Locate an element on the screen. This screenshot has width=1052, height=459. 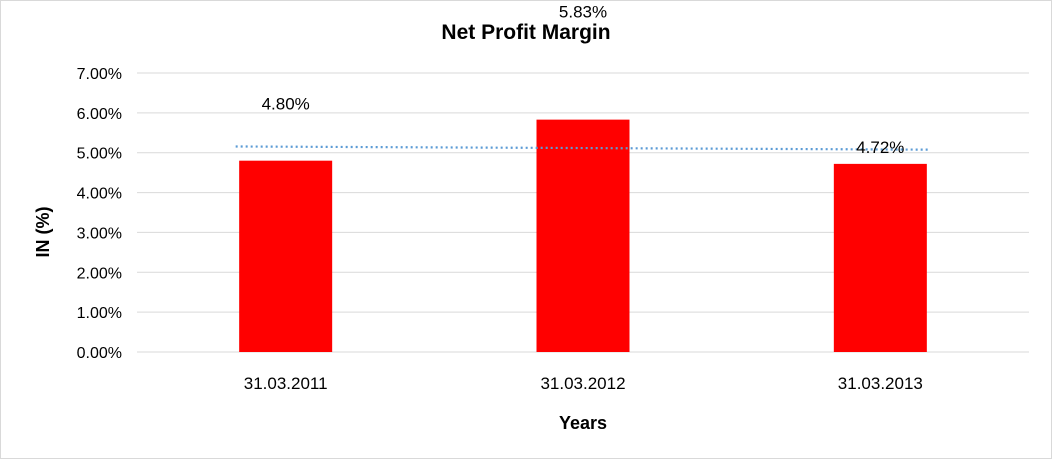
x-tick-label: 31.03.2012 is located at coordinates (582, 383).